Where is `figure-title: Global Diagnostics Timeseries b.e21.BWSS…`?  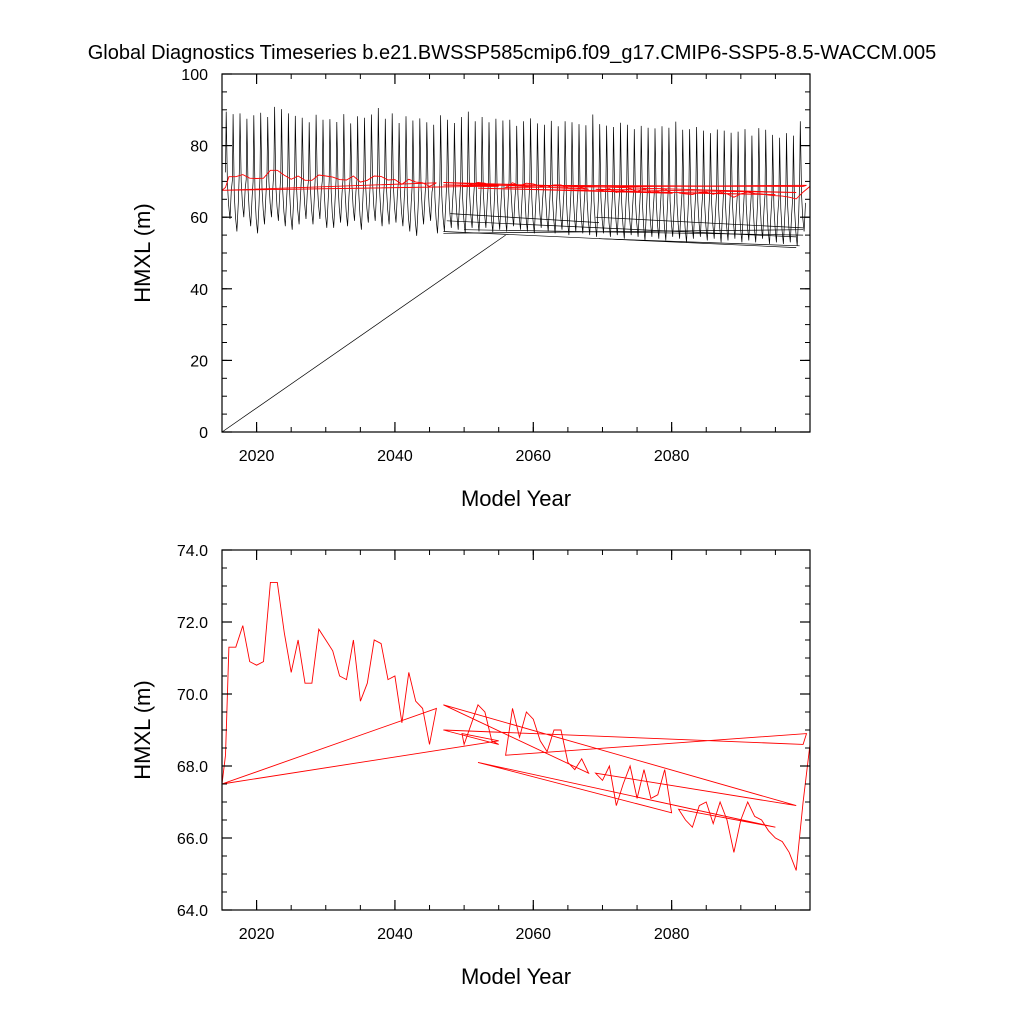 figure-title: Global Diagnostics Timeseries b.e21.BWSS… is located at coordinates (512, 53).